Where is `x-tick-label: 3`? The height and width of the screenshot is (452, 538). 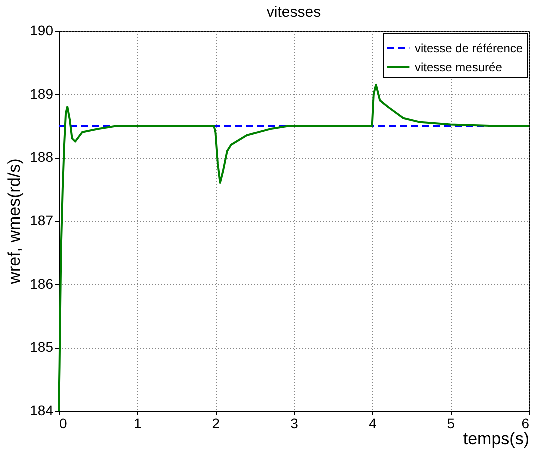 x-tick-label: 3 is located at coordinates (294, 424).